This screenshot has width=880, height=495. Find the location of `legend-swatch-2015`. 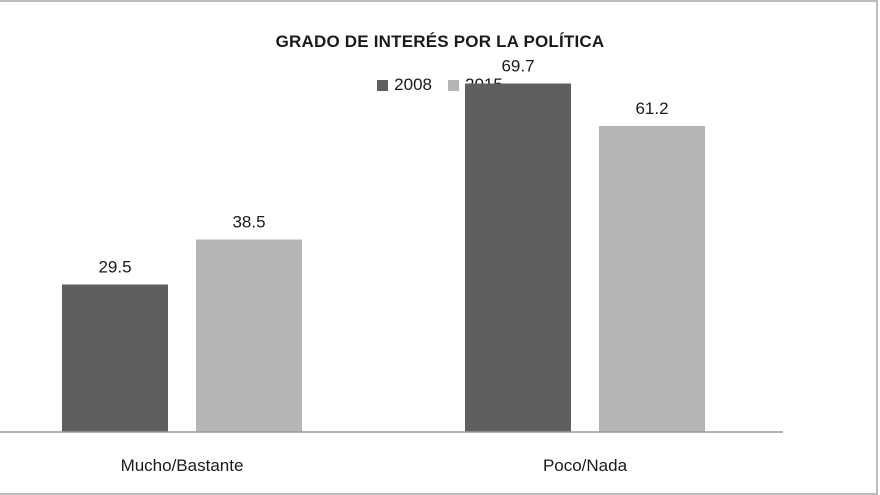

legend-swatch-2015 is located at coordinates (453, 85).